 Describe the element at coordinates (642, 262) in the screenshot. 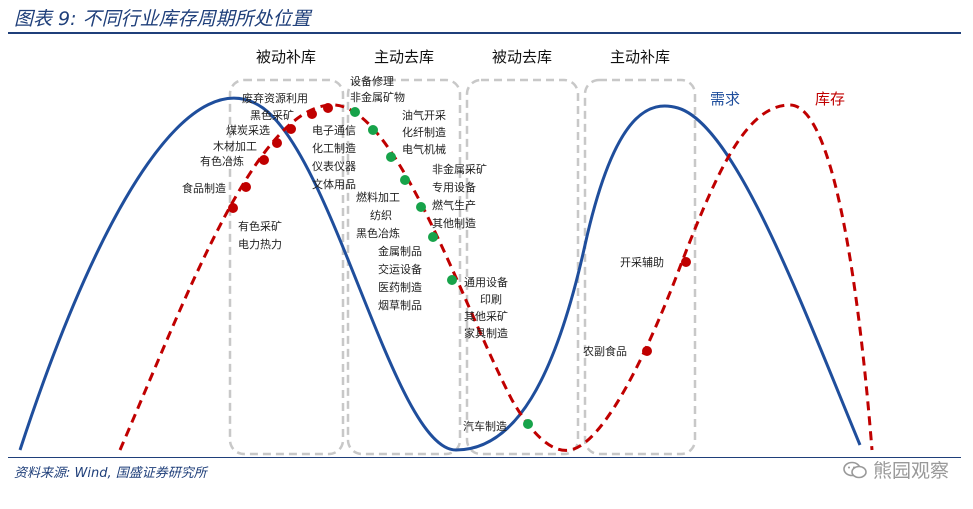

I see `industry-label: 开采辅助` at that location.